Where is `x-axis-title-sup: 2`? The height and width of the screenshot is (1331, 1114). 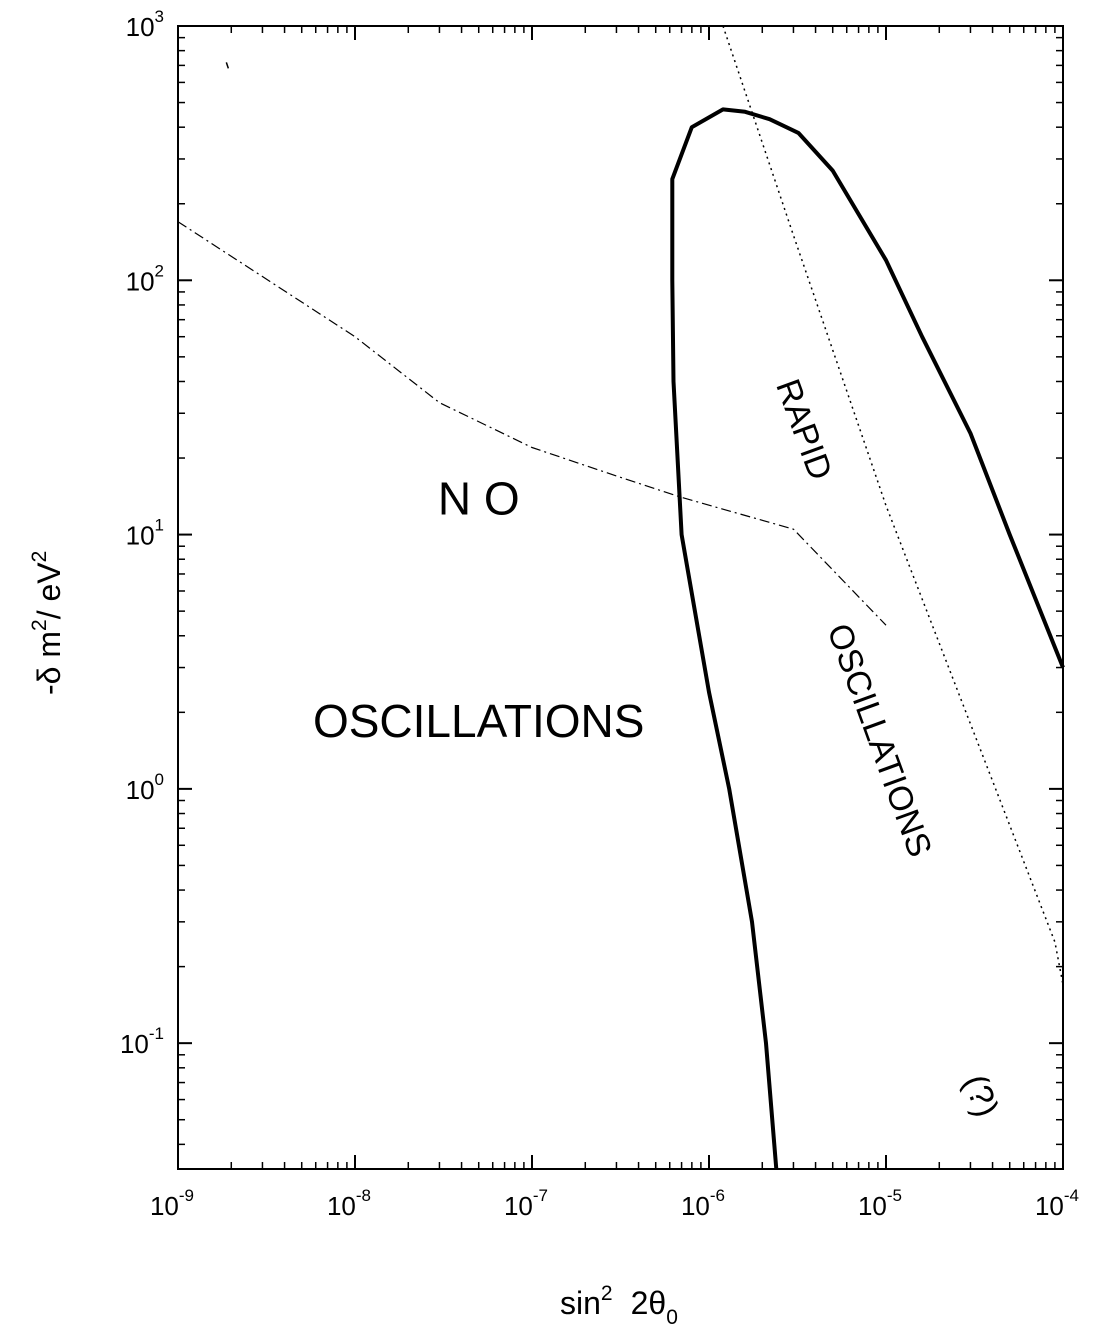 x-axis-title-sup: 2 is located at coordinates (607, 1293).